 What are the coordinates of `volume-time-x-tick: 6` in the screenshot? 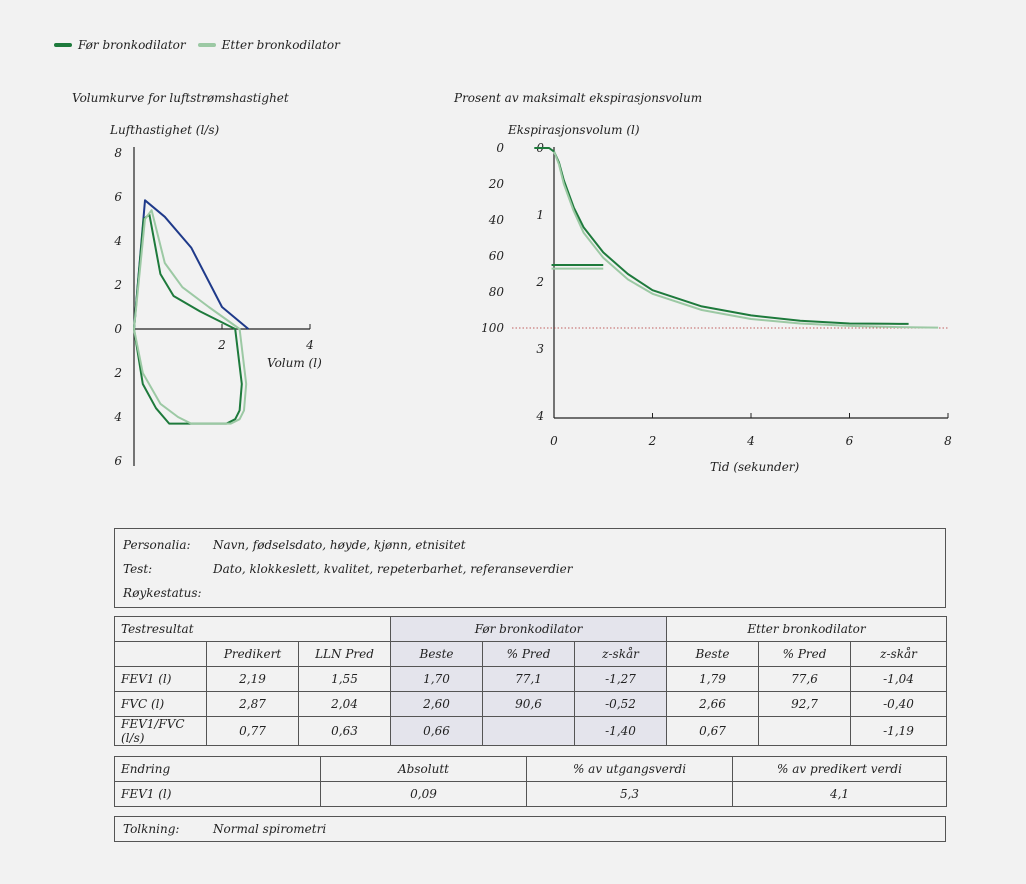 It's located at (850, 441).